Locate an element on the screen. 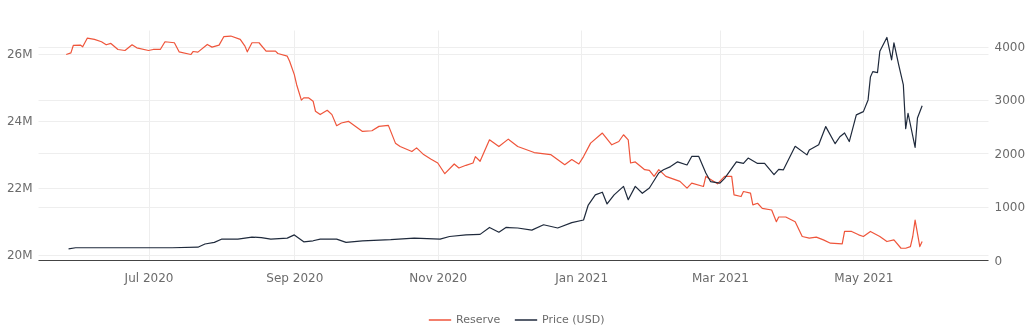 This screenshot has width=1033, height=336. y2-tick-label: 2000 is located at coordinates (1010, 153).